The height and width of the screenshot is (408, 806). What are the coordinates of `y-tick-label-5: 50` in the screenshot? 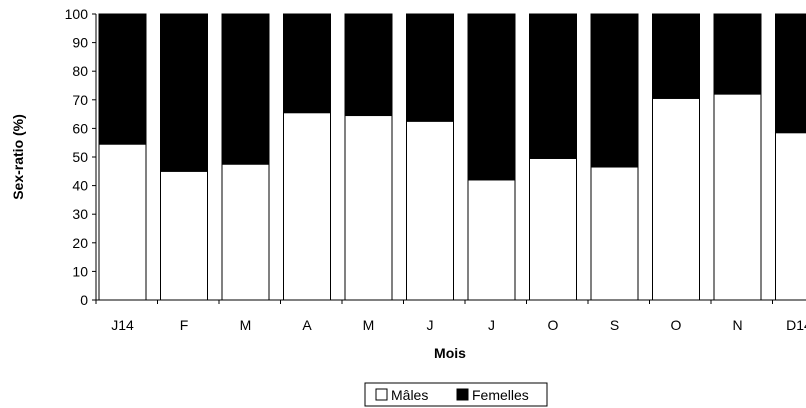 It's located at (80, 157).